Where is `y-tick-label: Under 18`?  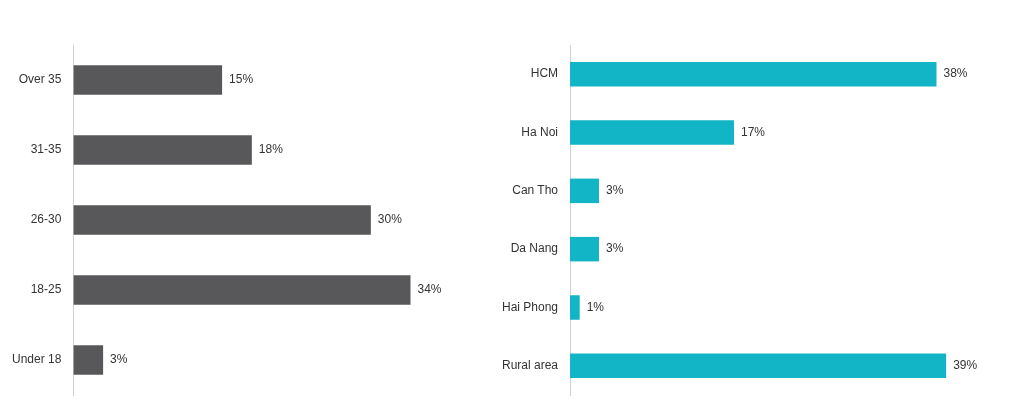
y-tick-label: Under 18 is located at coordinates (36, 359).